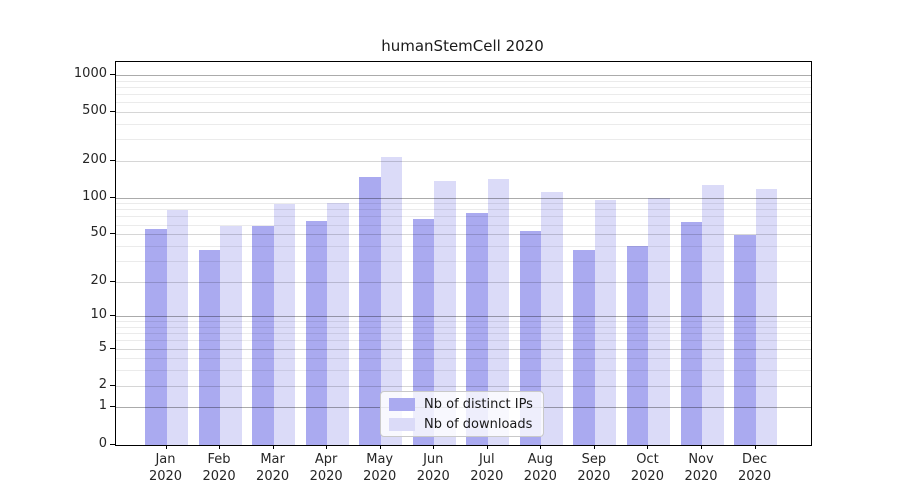 Image resolution: width=900 pixels, height=500 pixels. I want to click on bar-aug-downloads, so click(552, 318).